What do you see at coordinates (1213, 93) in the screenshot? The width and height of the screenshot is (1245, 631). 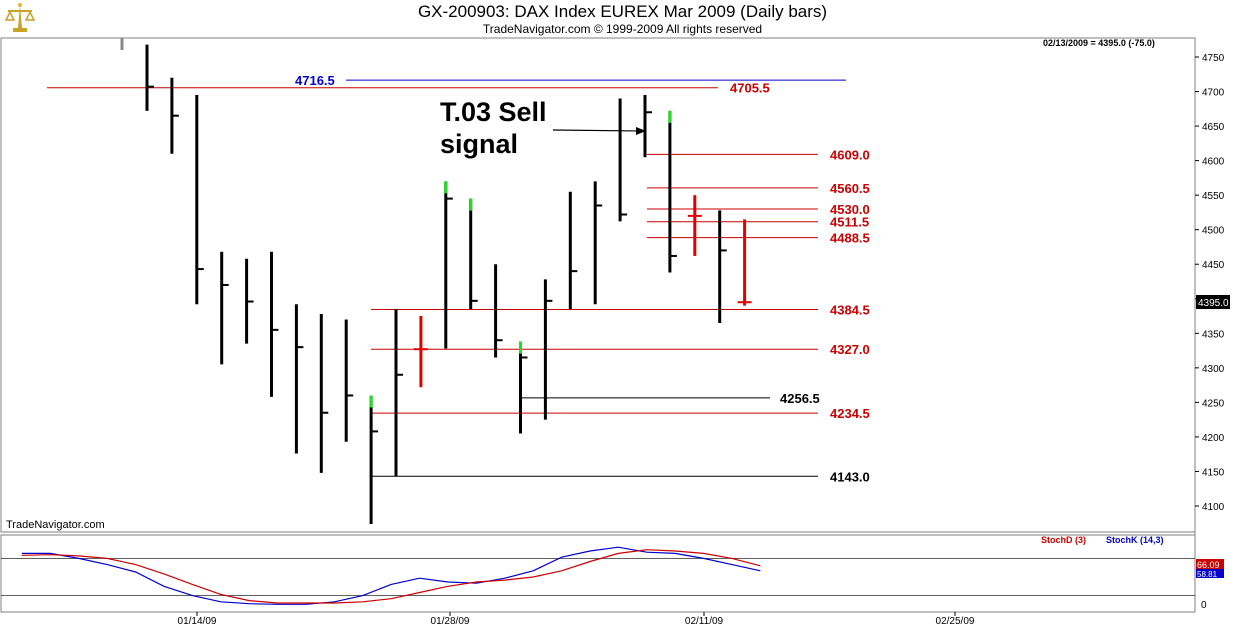 I see `price-tick-label: 4700` at bounding box center [1213, 93].